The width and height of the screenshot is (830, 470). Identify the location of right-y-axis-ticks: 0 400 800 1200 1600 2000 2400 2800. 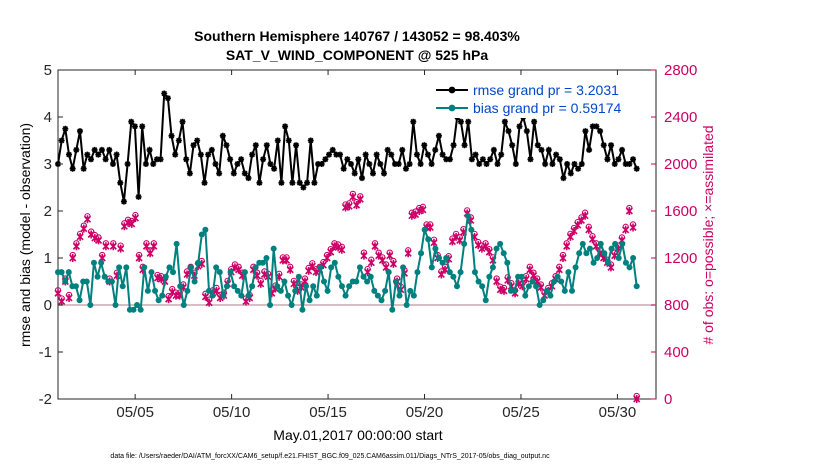
(674, 235).